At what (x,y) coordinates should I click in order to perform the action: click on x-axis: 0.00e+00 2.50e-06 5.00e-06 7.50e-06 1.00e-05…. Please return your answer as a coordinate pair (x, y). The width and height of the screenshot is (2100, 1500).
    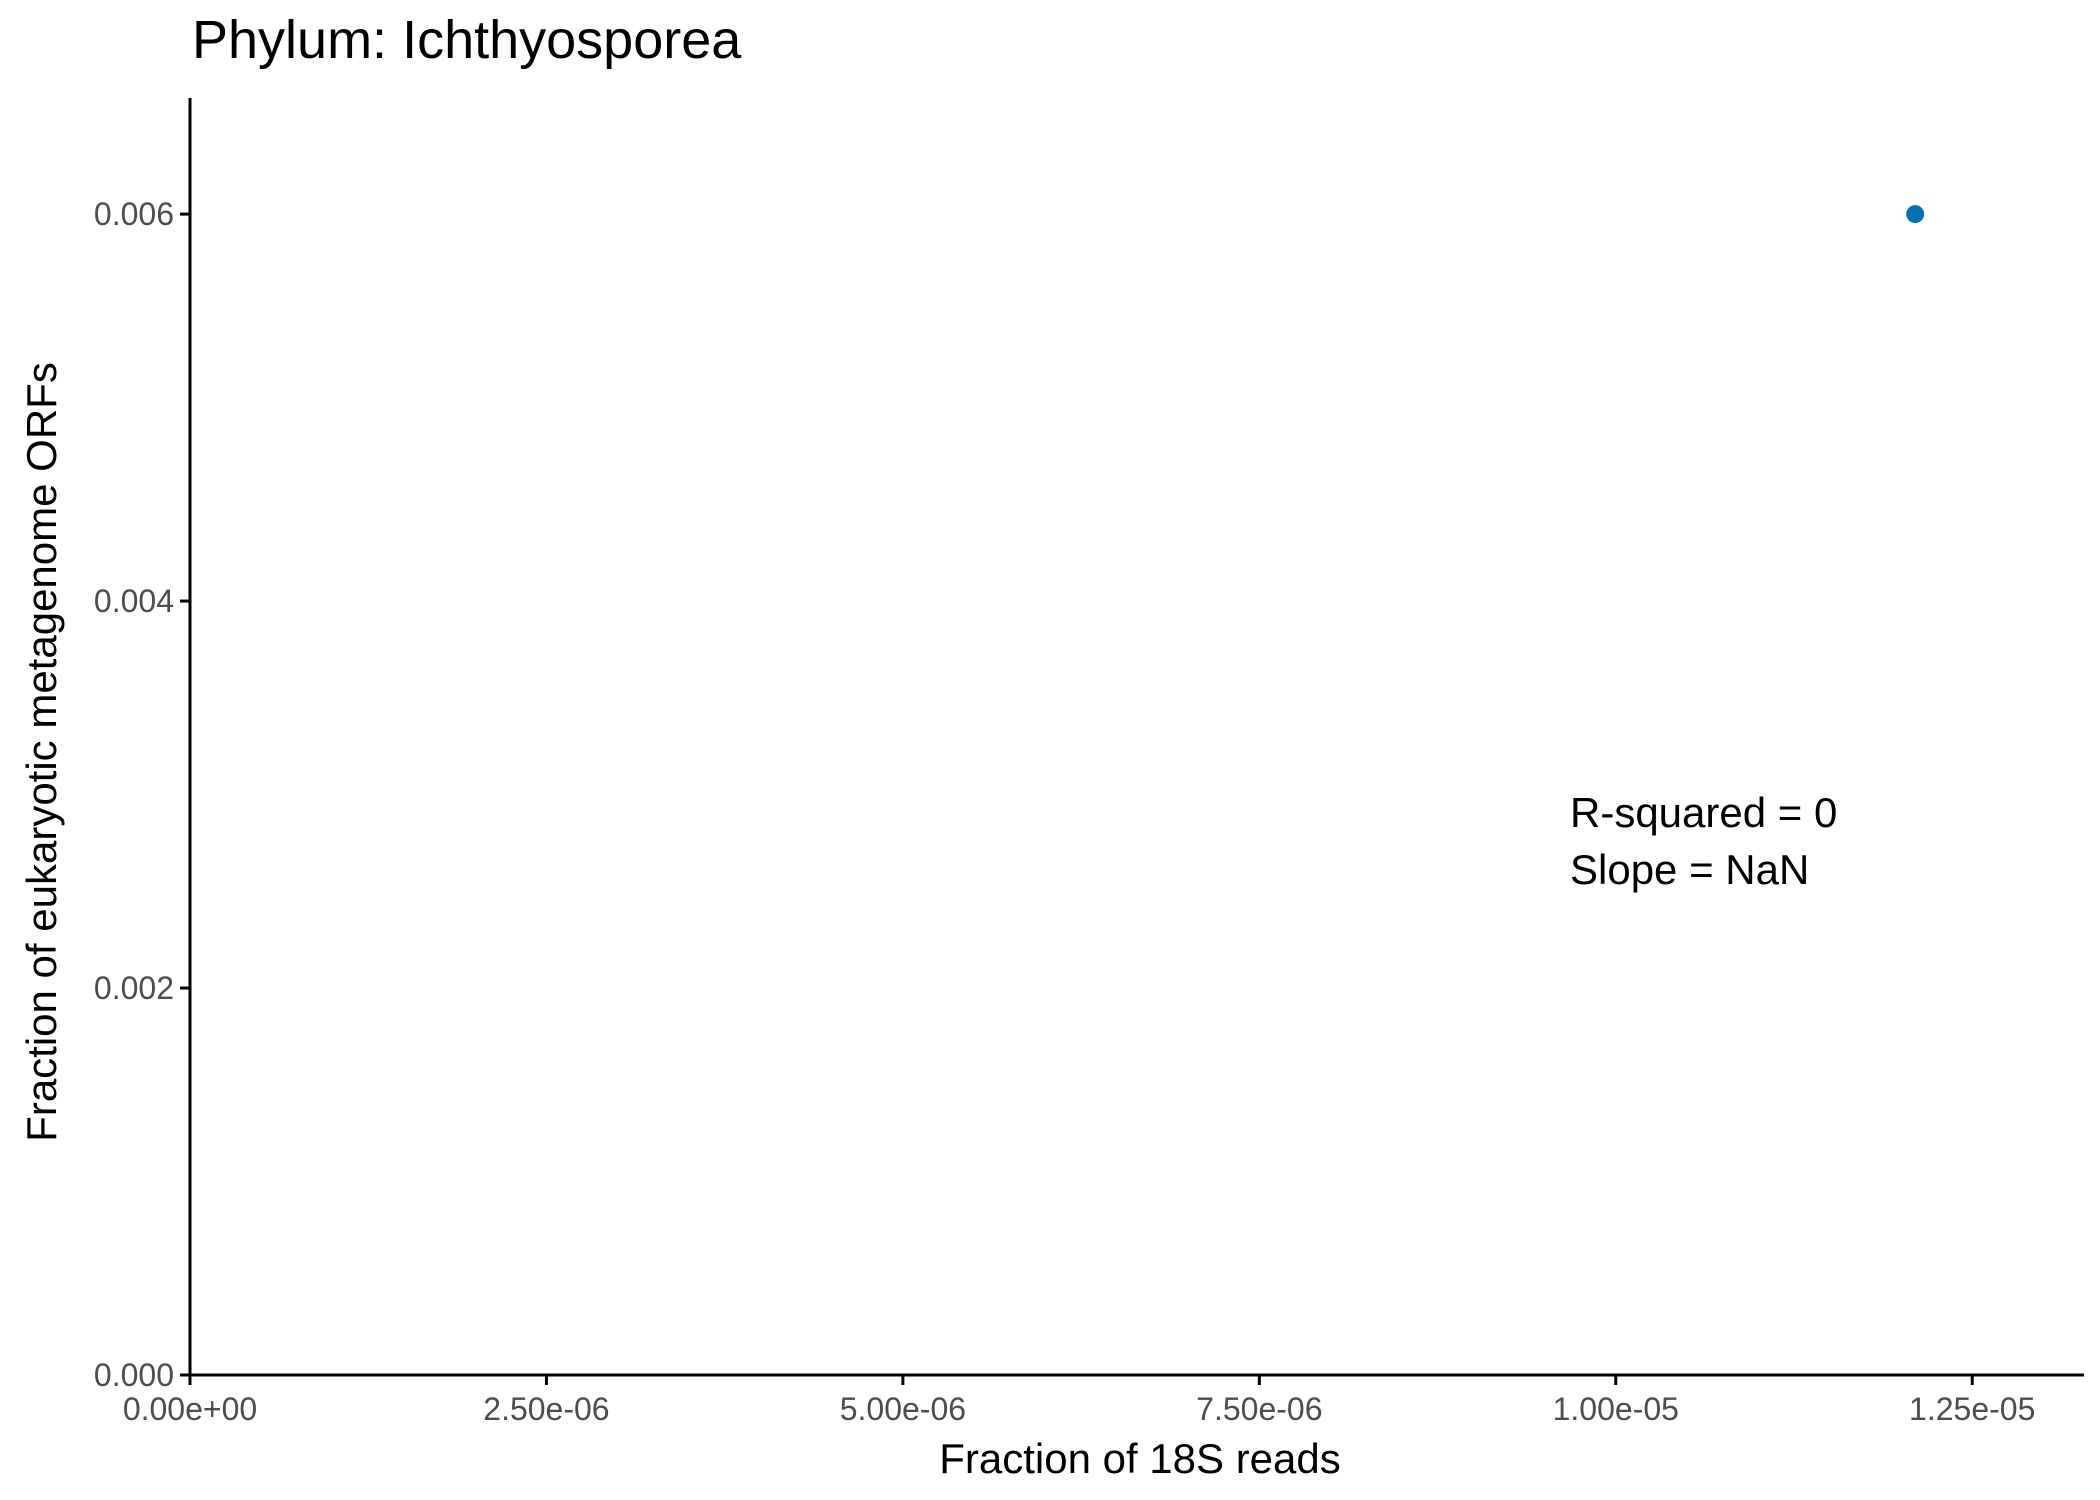
    Looking at the image, I should click on (1079, 1401).